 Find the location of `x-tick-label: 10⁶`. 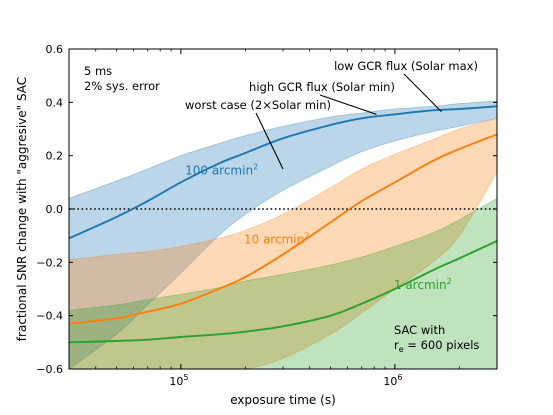

x-tick-label: 10⁶ is located at coordinates (392, 380).